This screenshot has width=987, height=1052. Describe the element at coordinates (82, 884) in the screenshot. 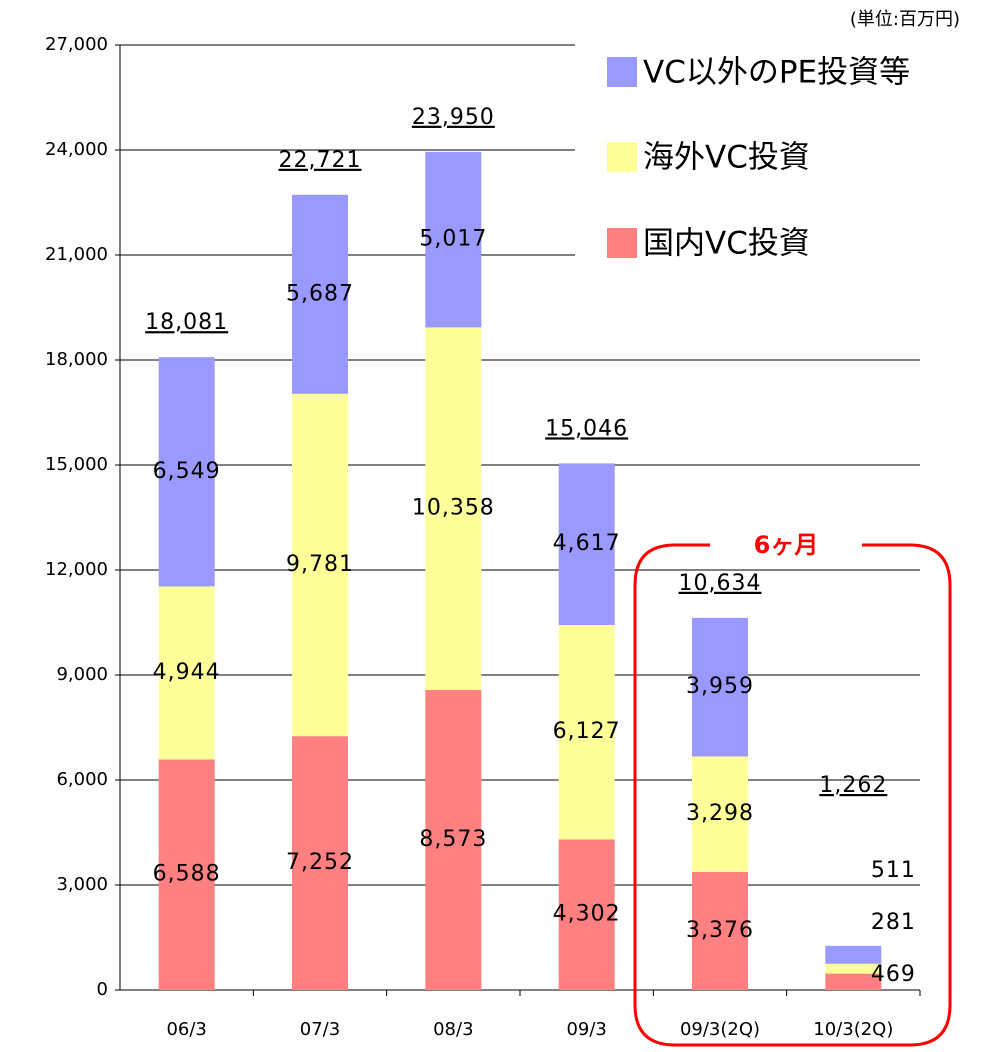

I see `y-tick-label: 3,000` at that location.